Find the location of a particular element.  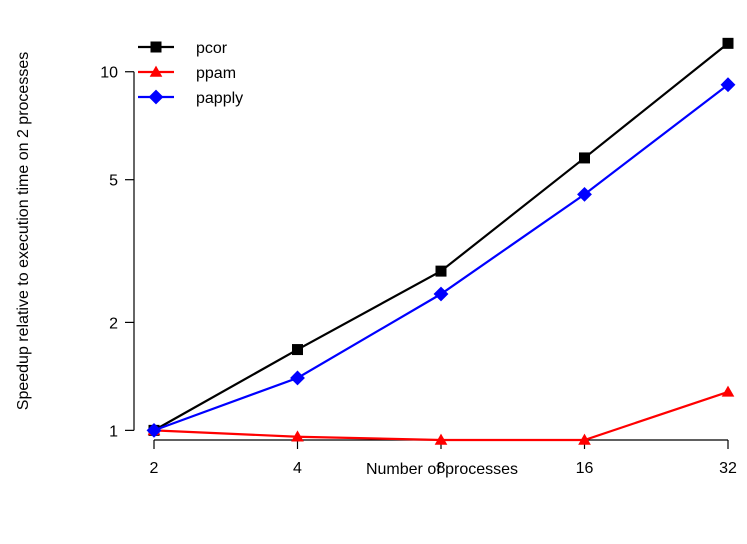

x-axis-label: Number of processes is located at coordinates (442, 469).